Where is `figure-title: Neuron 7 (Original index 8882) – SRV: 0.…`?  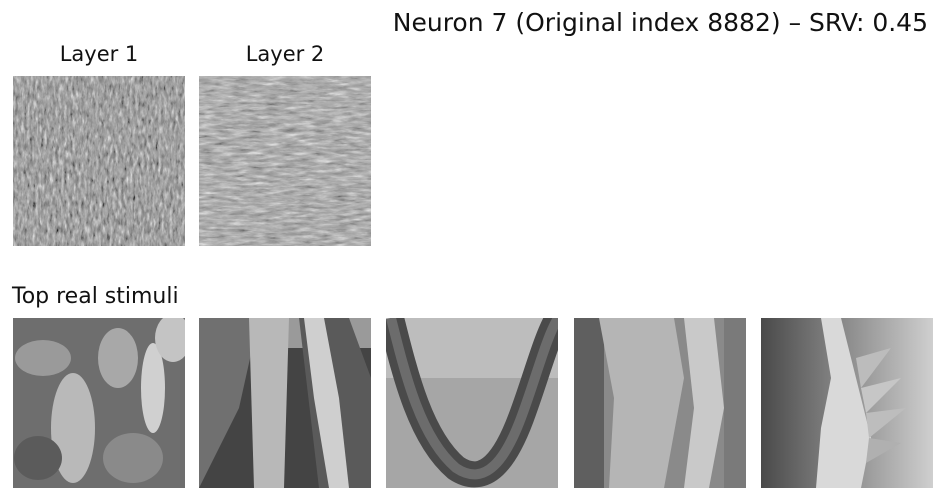
figure-title: Neuron 7 (Original index 8882) – SRV: 0.… is located at coordinates (660, 22).